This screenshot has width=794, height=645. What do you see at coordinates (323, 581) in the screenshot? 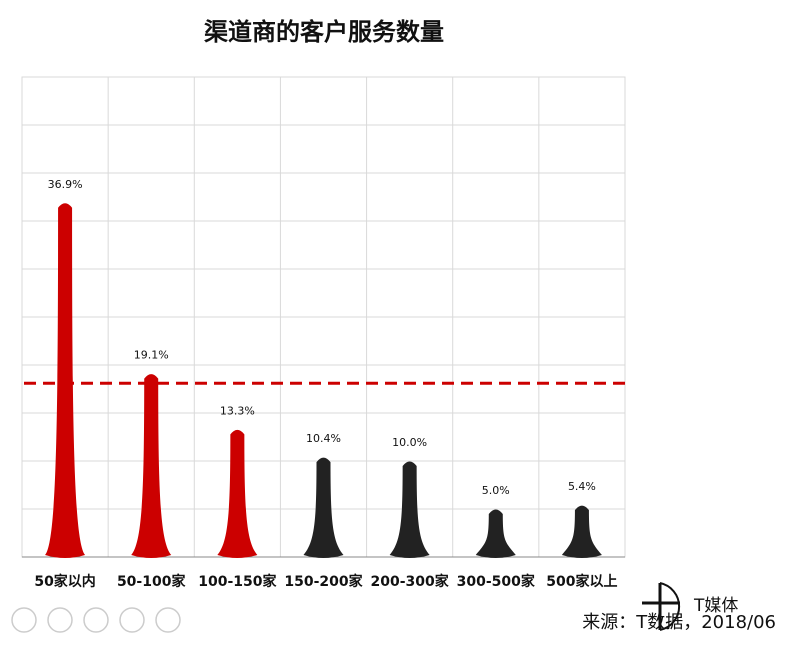
I see `x-tick-label: 150-200家` at bounding box center [323, 581].